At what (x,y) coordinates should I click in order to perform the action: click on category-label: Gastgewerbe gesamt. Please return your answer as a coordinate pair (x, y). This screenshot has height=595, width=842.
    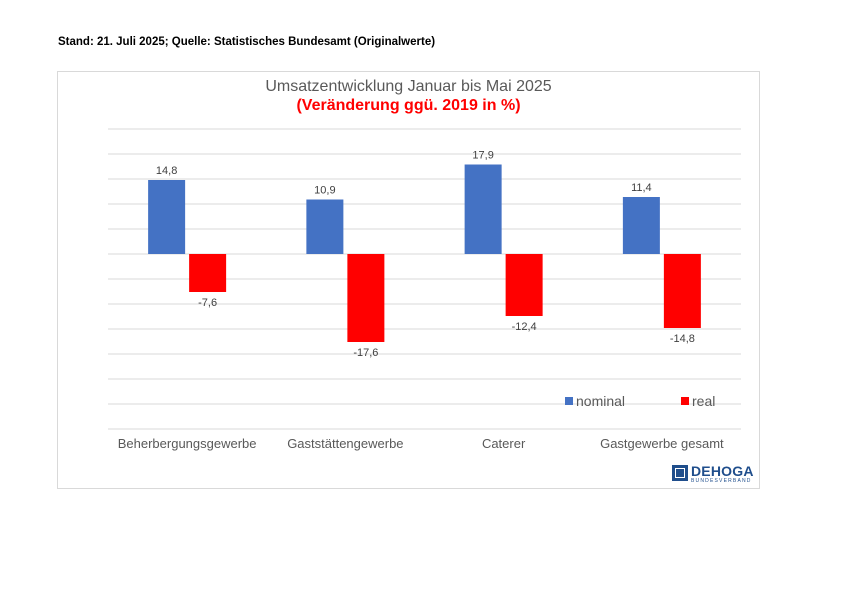
    Looking at the image, I should click on (662, 443).